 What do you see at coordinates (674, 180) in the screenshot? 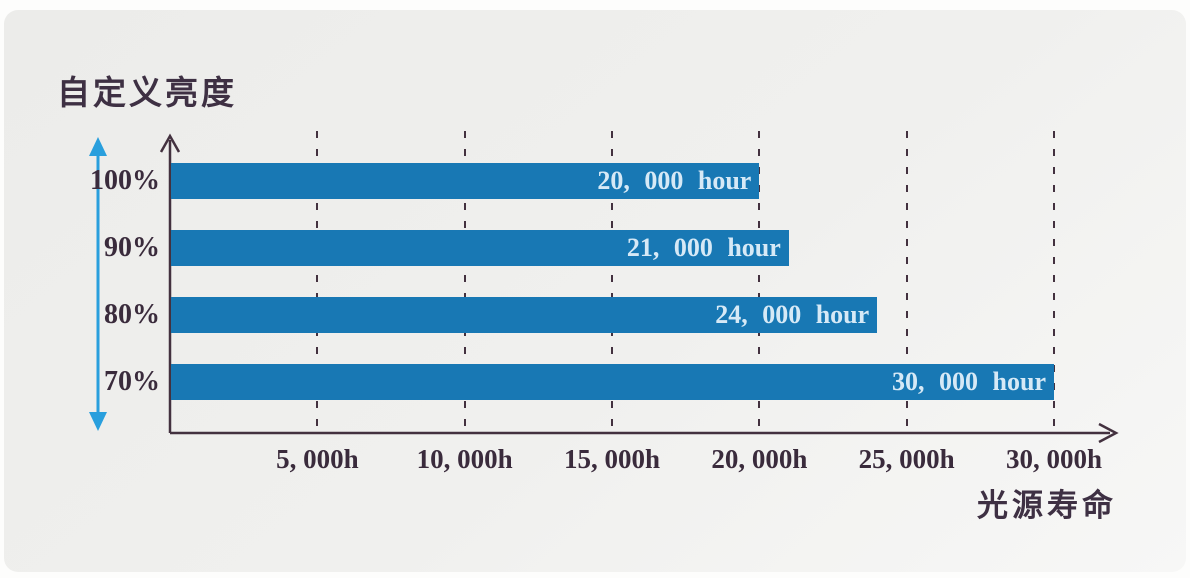
I see `bar-value-label: 20, 000 hour` at bounding box center [674, 180].